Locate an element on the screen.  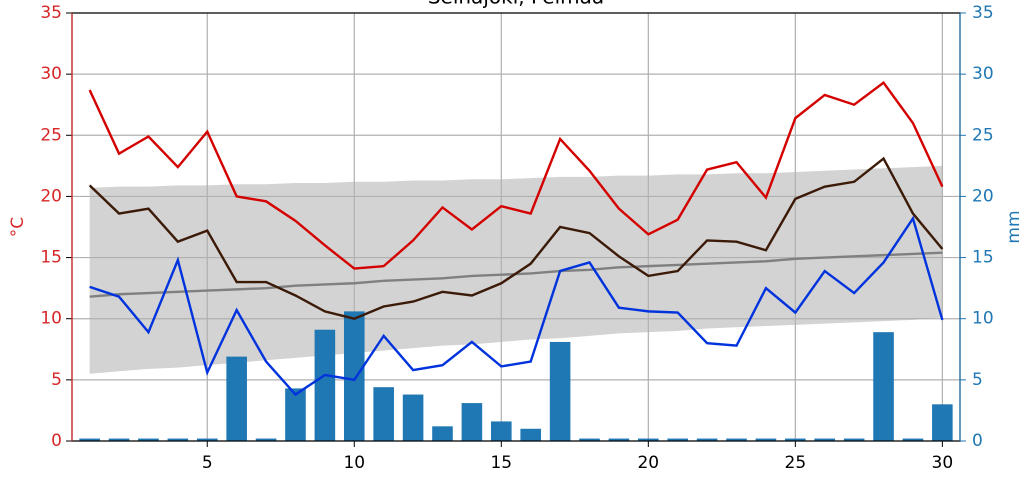
y-tick-label: 35 is located at coordinates (51, 13).